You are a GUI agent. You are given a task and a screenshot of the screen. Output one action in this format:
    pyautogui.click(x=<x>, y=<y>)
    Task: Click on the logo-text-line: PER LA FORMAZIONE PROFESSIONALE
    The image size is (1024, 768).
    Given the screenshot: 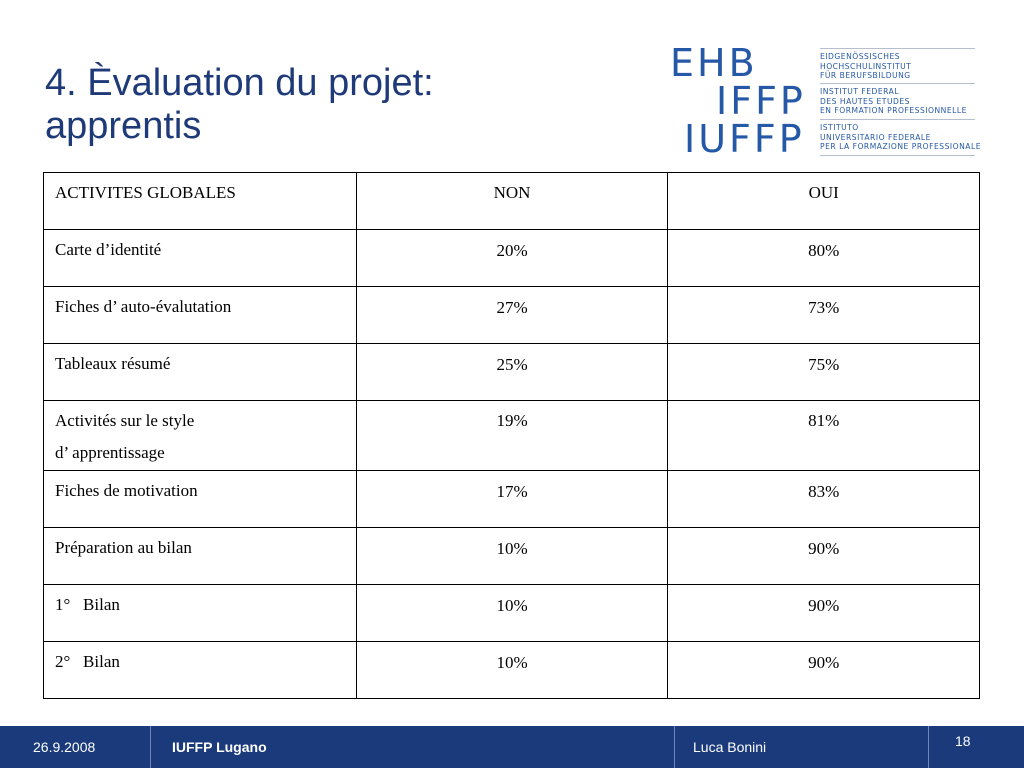 What is the action you would take?
    pyautogui.click(x=901, y=147)
    